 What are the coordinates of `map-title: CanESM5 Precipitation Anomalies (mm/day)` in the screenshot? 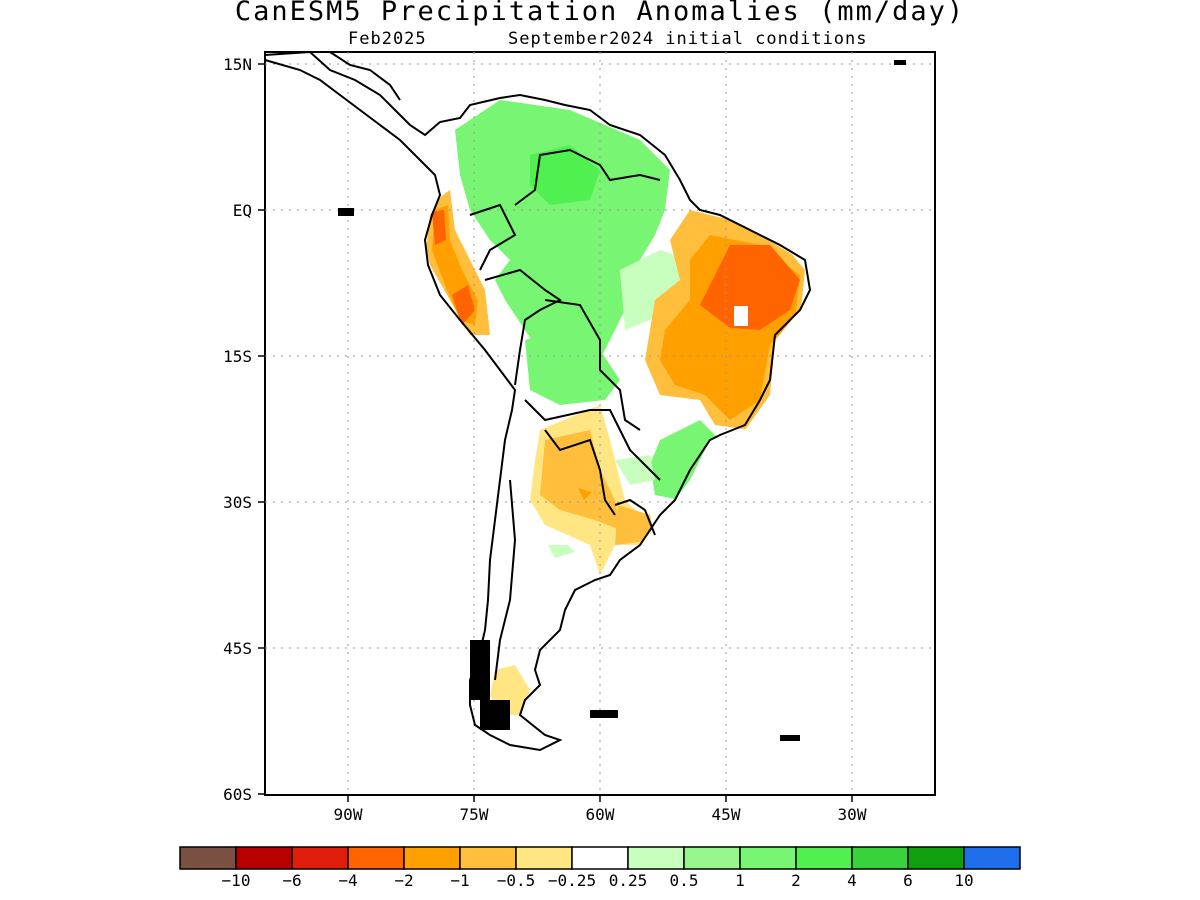 It's located at (600, 13).